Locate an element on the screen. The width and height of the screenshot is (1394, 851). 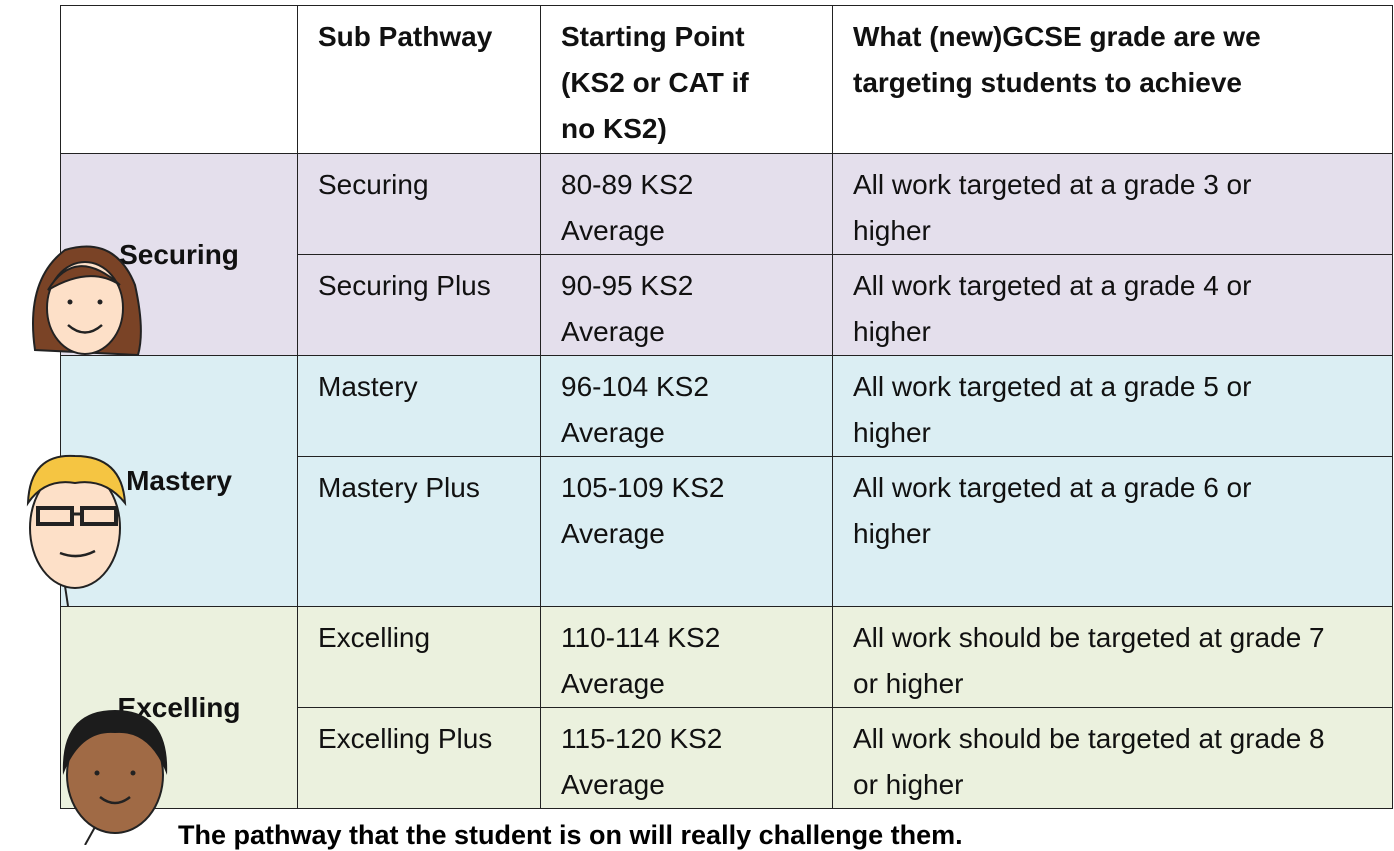
cell-text: Mastery is located at coordinates (368, 386).